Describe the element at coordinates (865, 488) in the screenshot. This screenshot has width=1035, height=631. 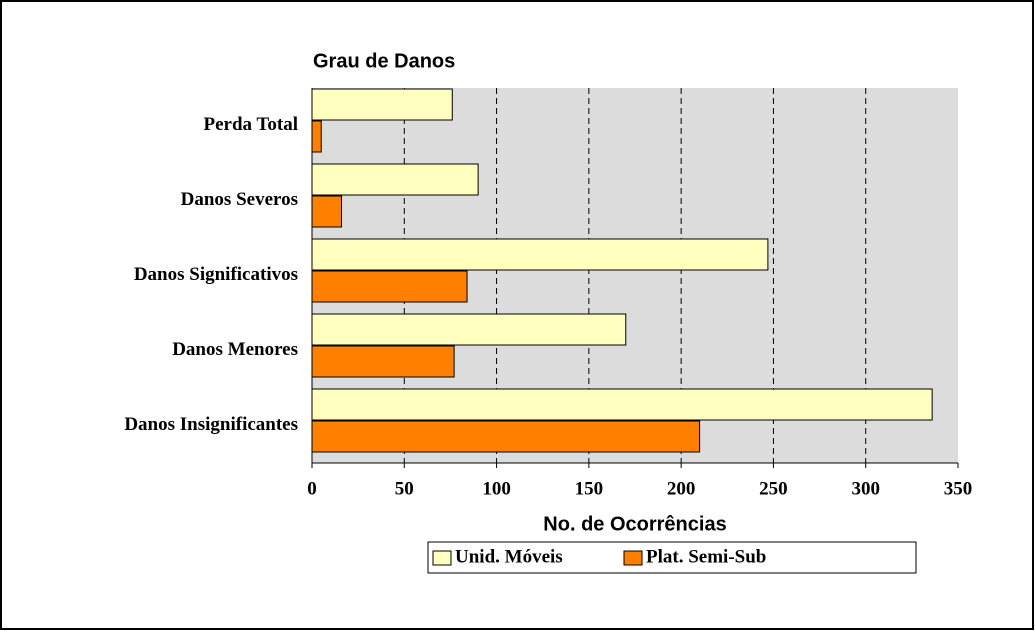
I see `x-tick-label: 300` at that location.